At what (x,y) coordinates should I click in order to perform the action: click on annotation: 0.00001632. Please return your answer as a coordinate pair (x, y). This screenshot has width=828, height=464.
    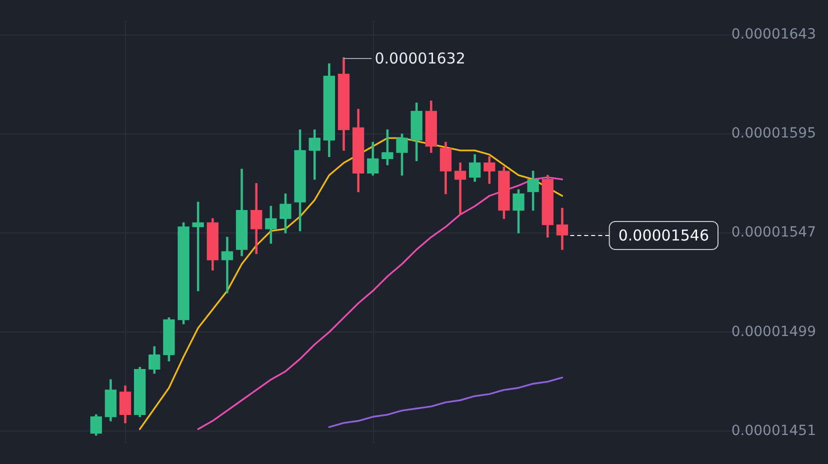
    Looking at the image, I should click on (420, 58).